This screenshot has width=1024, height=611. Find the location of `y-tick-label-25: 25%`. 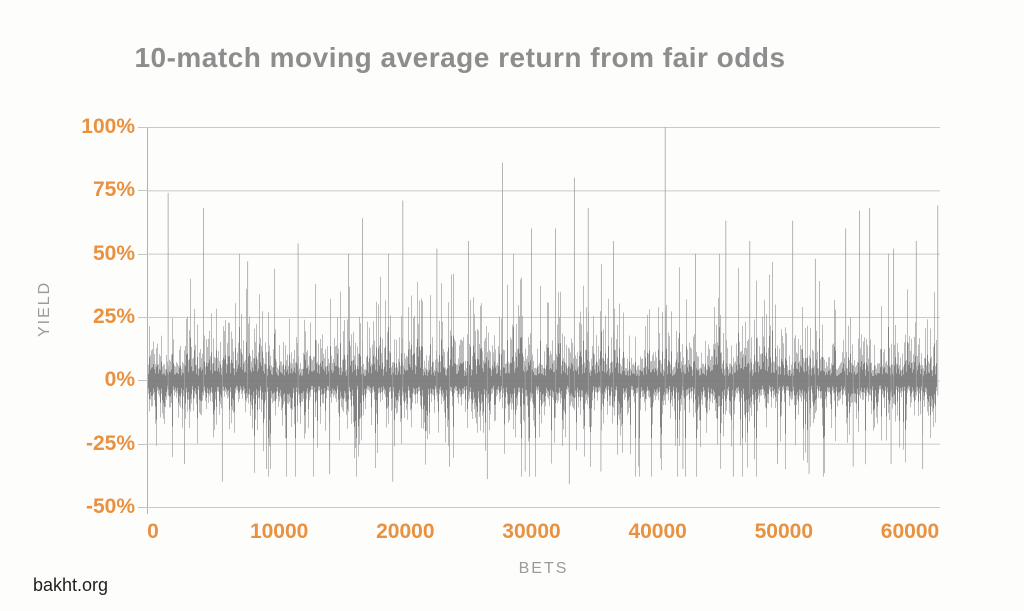

y-tick-label-25: 25% is located at coordinates (113, 316).